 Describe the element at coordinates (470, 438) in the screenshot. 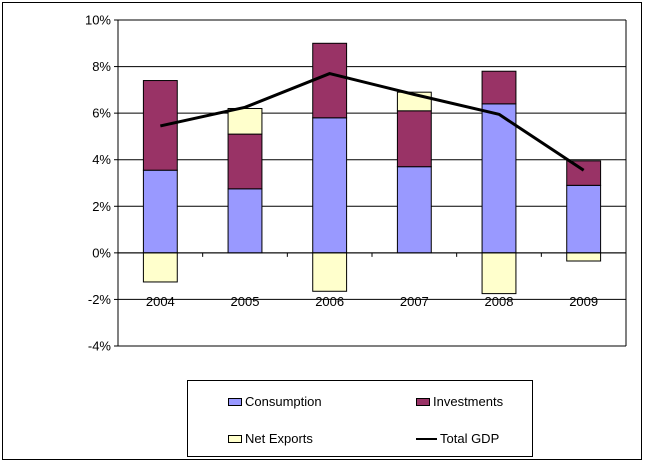

I see `legend-label-total-gdp: Total GDP` at that location.